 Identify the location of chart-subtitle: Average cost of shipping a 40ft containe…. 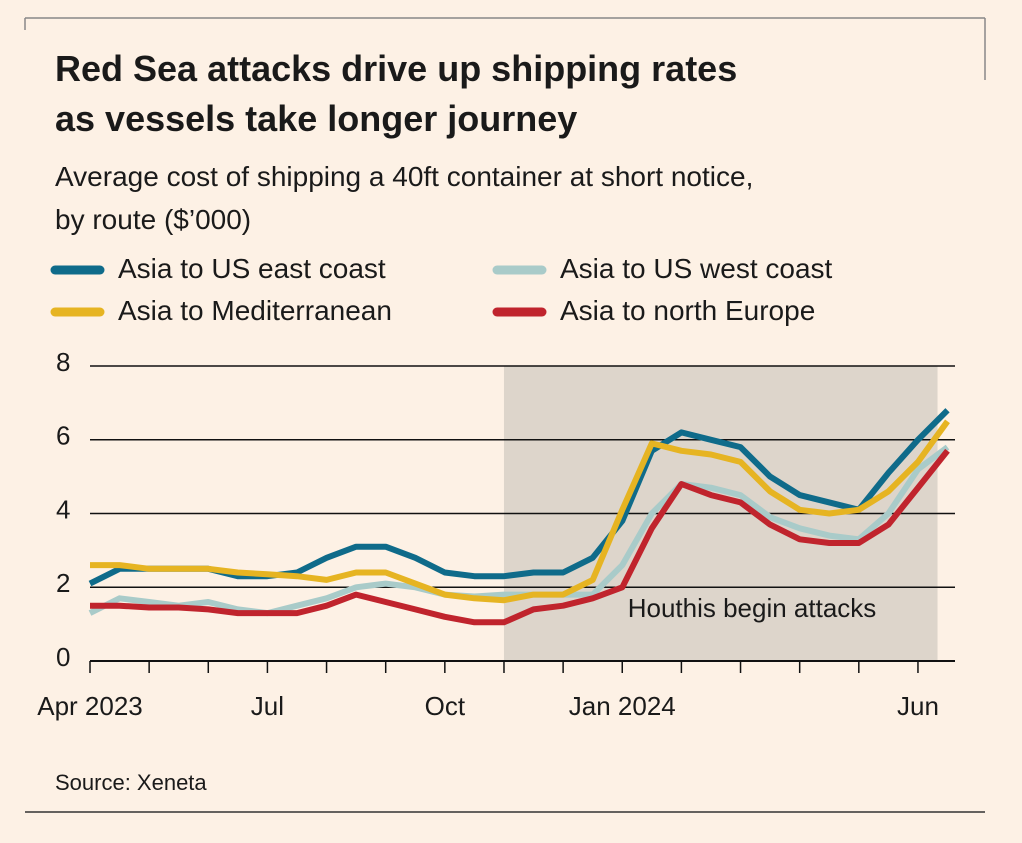
(404, 198).